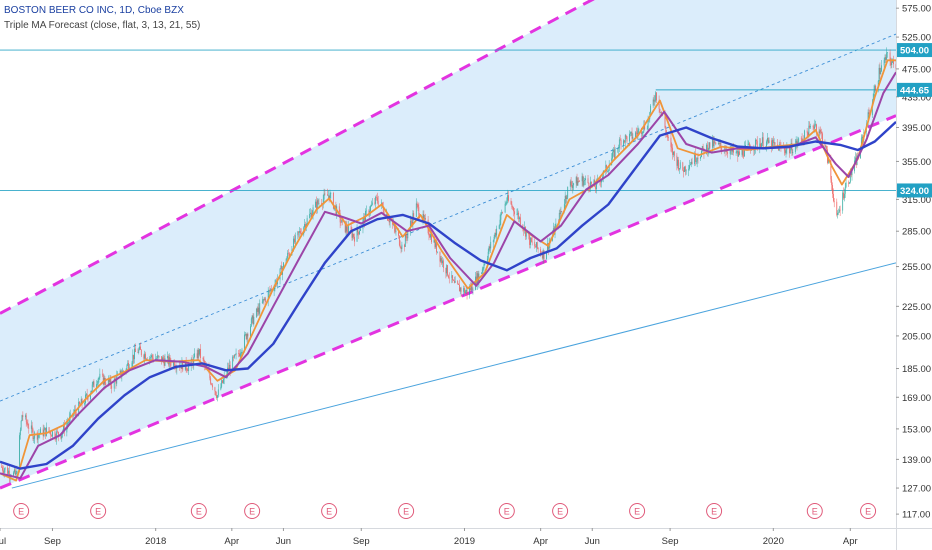 Image resolution: width=932 pixels, height=550 pixels. Describe the element at coordinates (361, 541) in the screenshot. I see `x-tick-label: Sep` at that location.